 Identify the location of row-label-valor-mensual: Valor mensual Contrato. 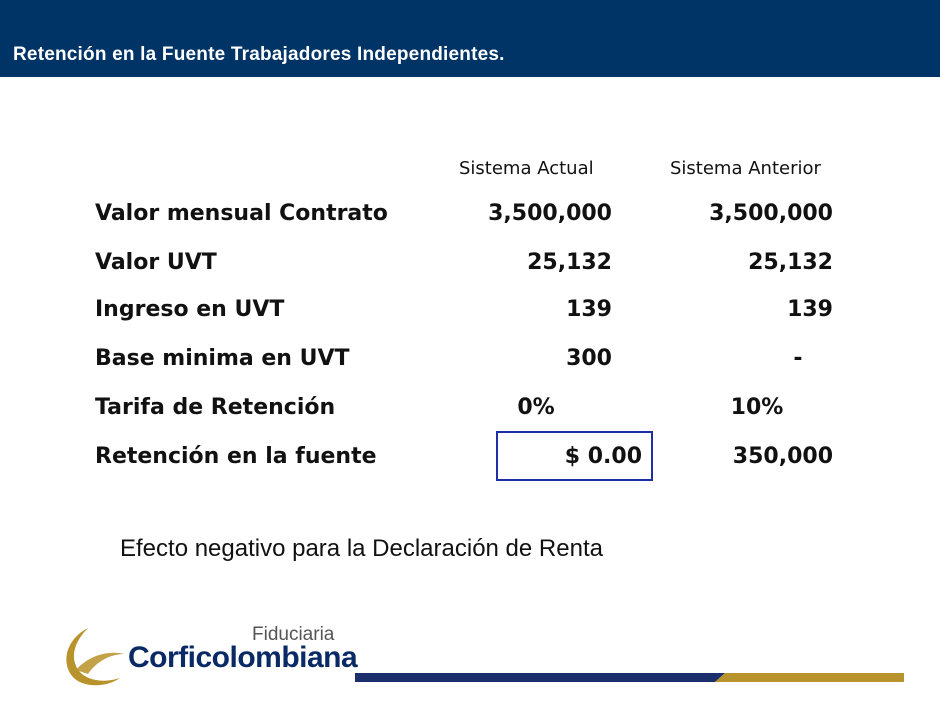
(241, 213).